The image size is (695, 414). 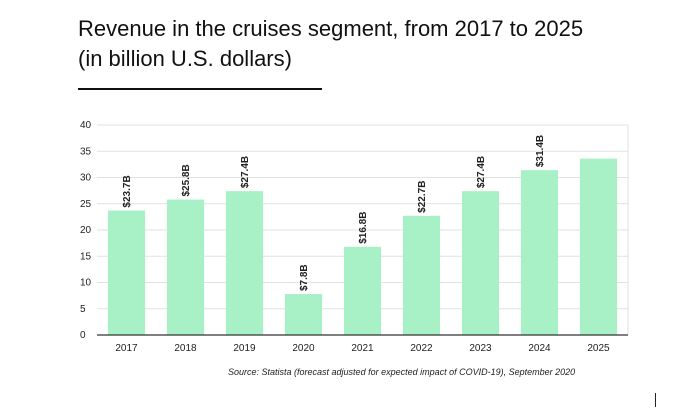 What do you see at coordinates (83, 335) in the screenshot?
I see `y-tick-label-0: 0` at bounding box center [83, 335].